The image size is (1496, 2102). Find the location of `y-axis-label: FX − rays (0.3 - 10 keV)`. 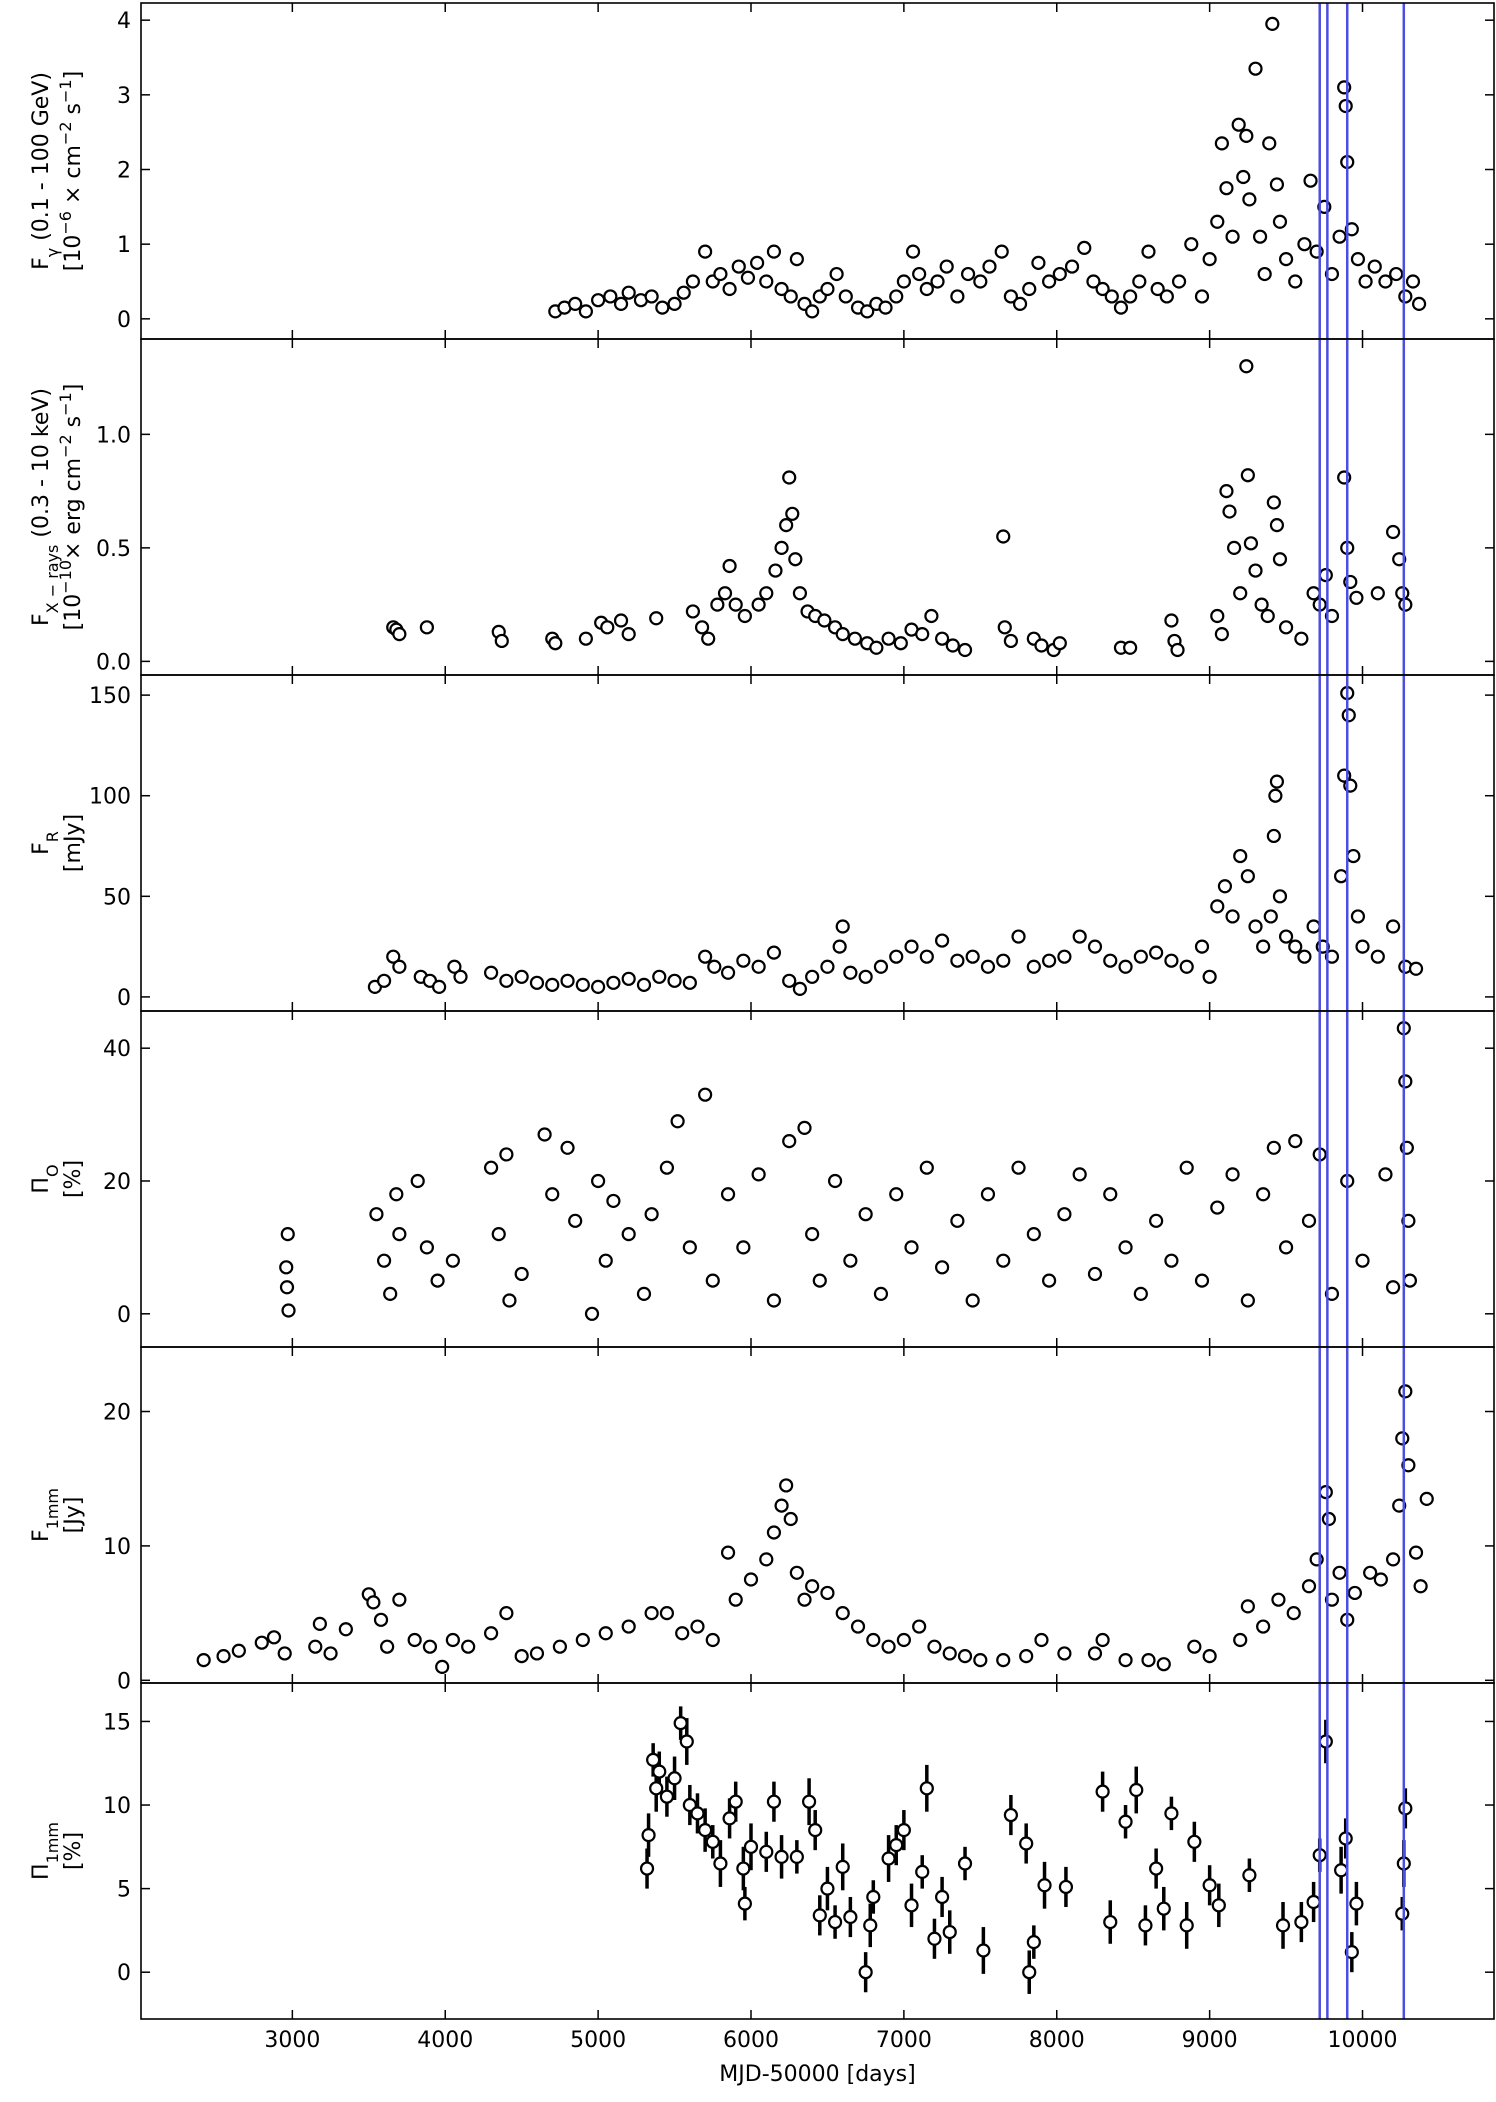

y-axis-label: FX − rays (0.3 - 10 keV) is located at coordinates (45, 507).